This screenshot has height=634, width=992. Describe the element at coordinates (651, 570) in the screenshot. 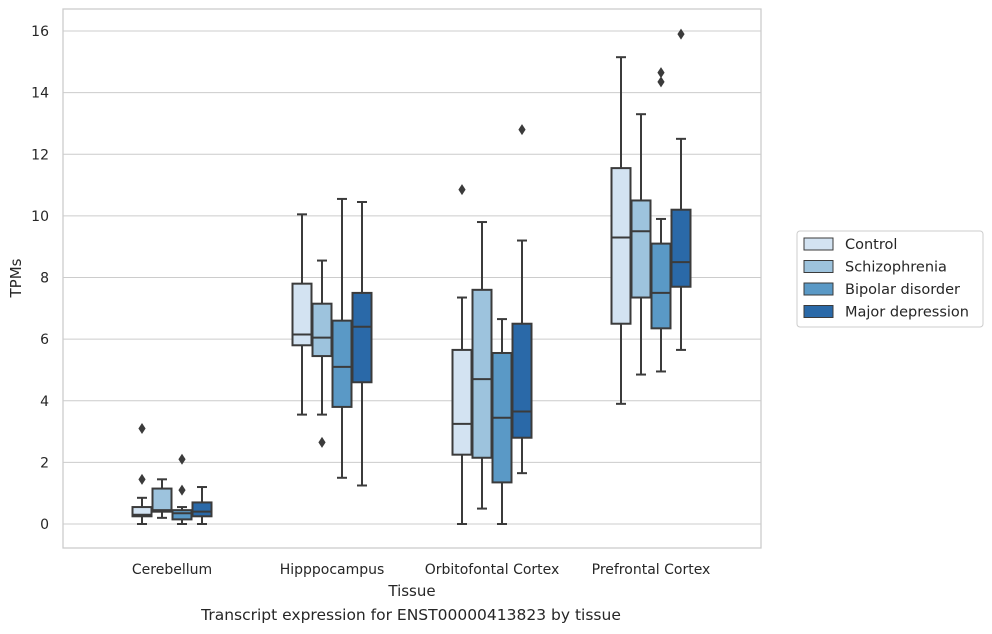

I see `x-tick-label: Prefrontal Cortex` at that location.